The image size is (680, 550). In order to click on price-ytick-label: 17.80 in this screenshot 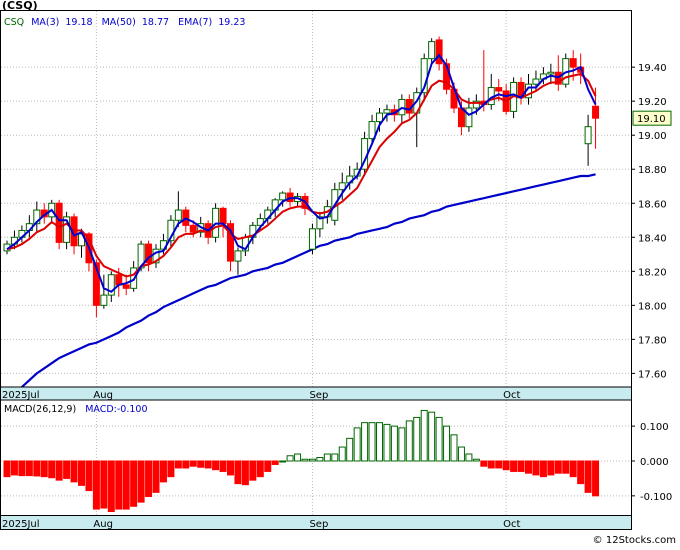, I will do `click(652, 340)`.